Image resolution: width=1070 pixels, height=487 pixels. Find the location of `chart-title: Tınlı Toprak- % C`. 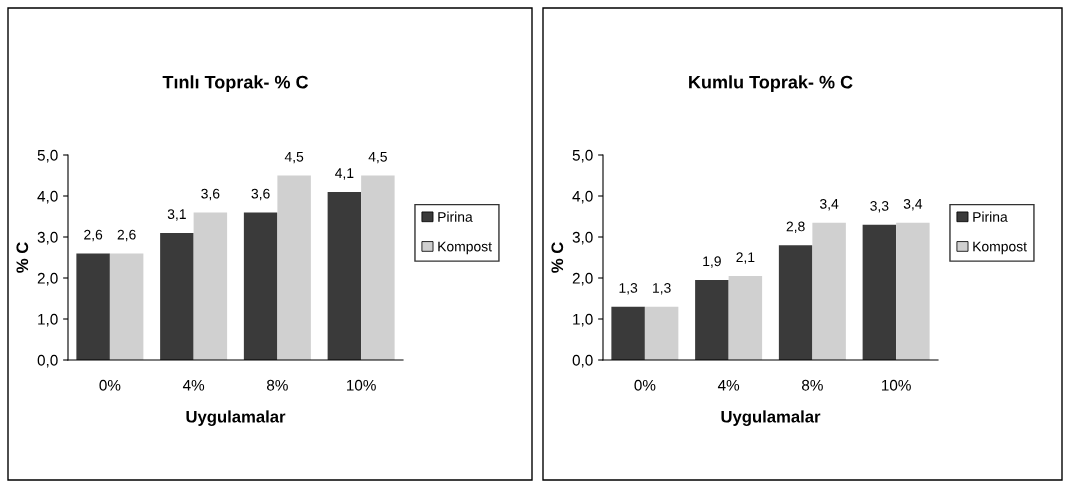

chart-title: Tınlı Toprak- % C is located at coordinates (235, 84).